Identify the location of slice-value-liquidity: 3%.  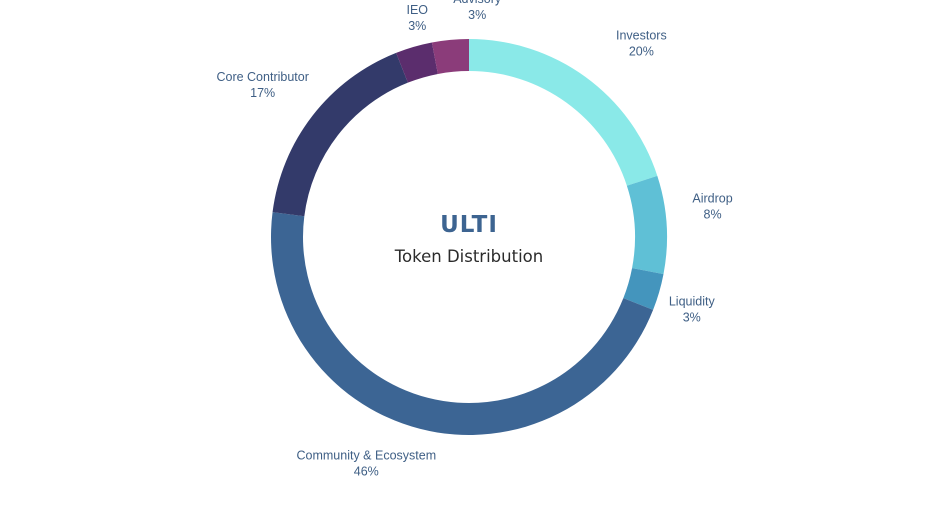
(692, 318).